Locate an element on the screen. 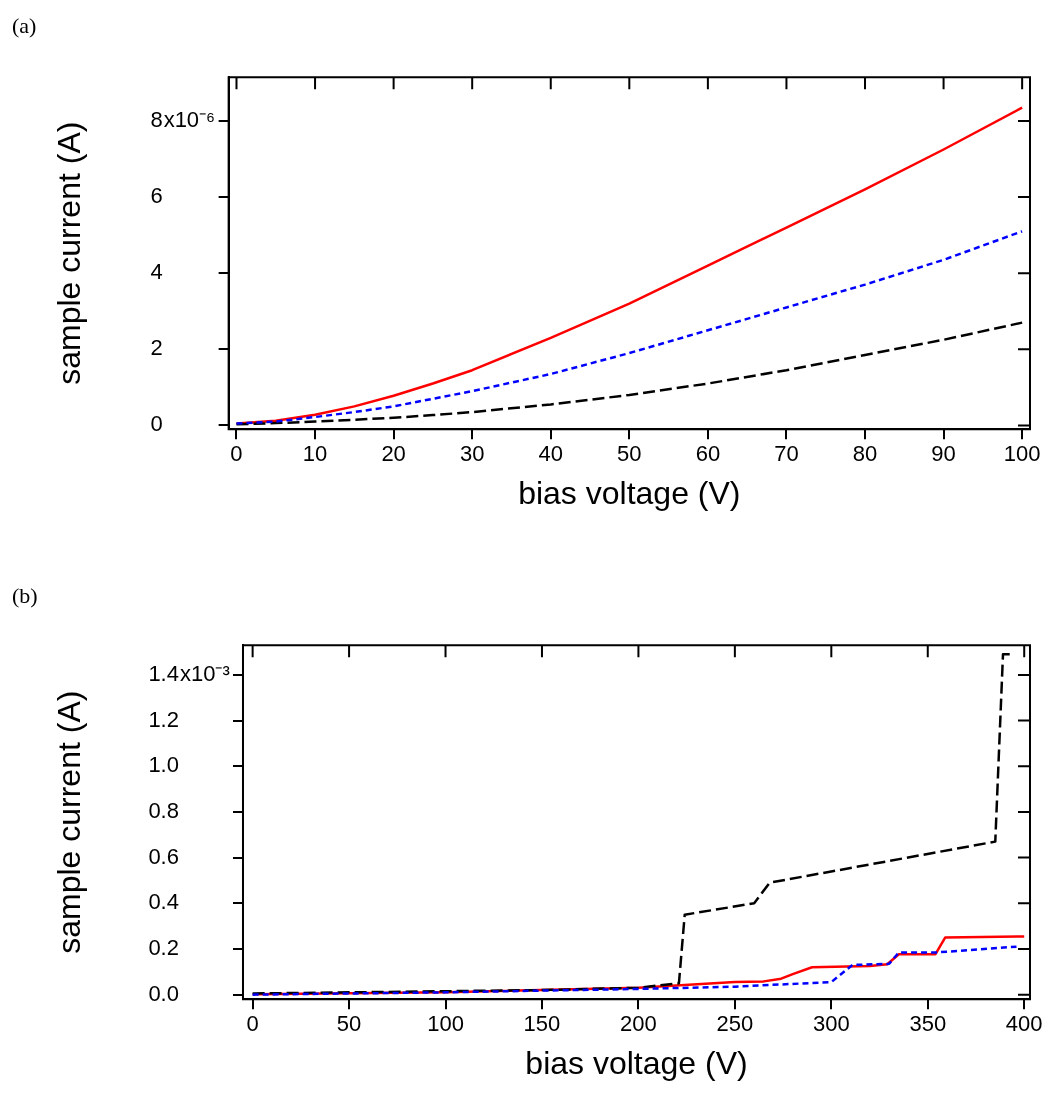  y-tick-label: 8 is located at coordinates (156, 120).